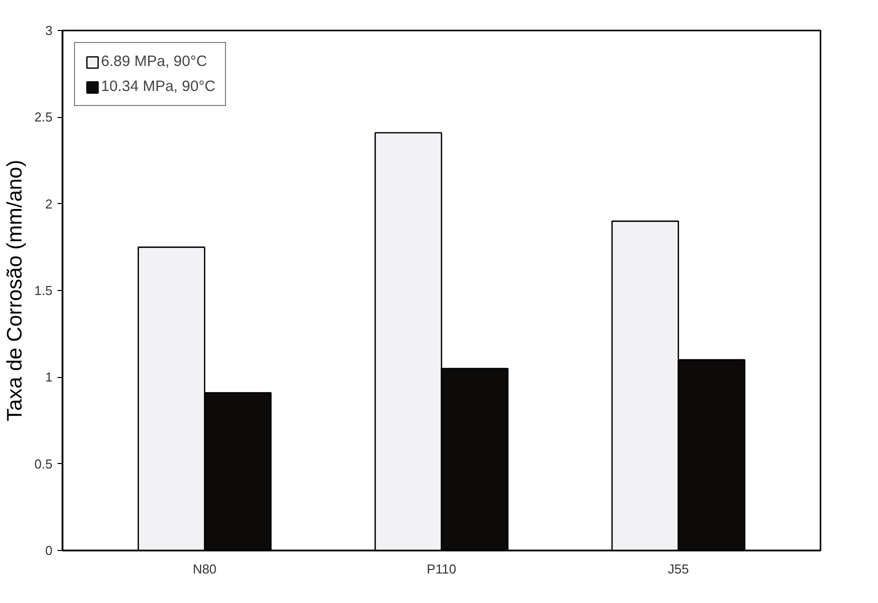 This screenshot has height=603, width=878. Describe the element at coordinates (441, 569) in the screenshot. I see `x-tick-label: P110` at that location.